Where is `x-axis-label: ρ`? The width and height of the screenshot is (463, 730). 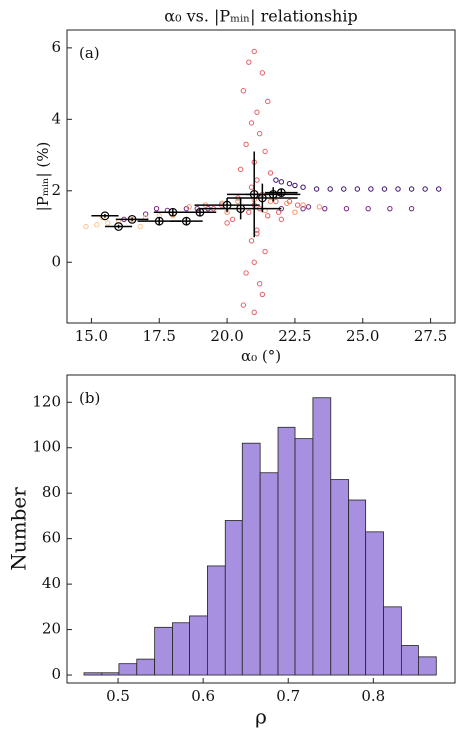 x-axis-label: ρ is located at coordinates (261, 717).